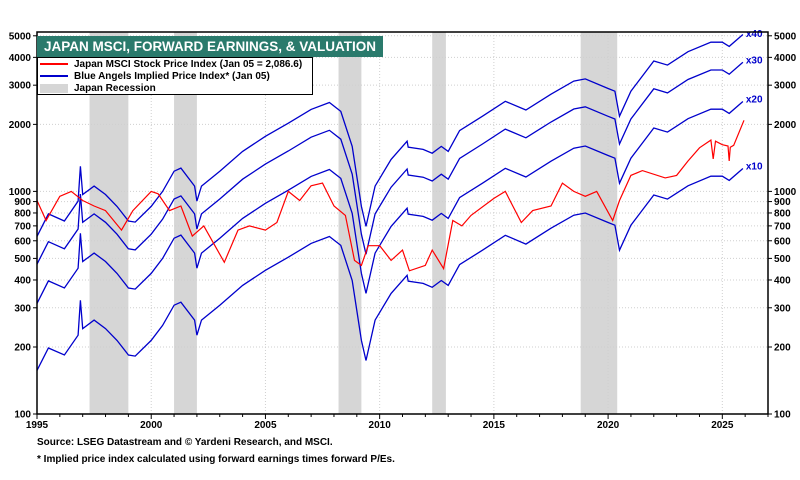  I want to click on multiple-label: x40, so click(754, 34).